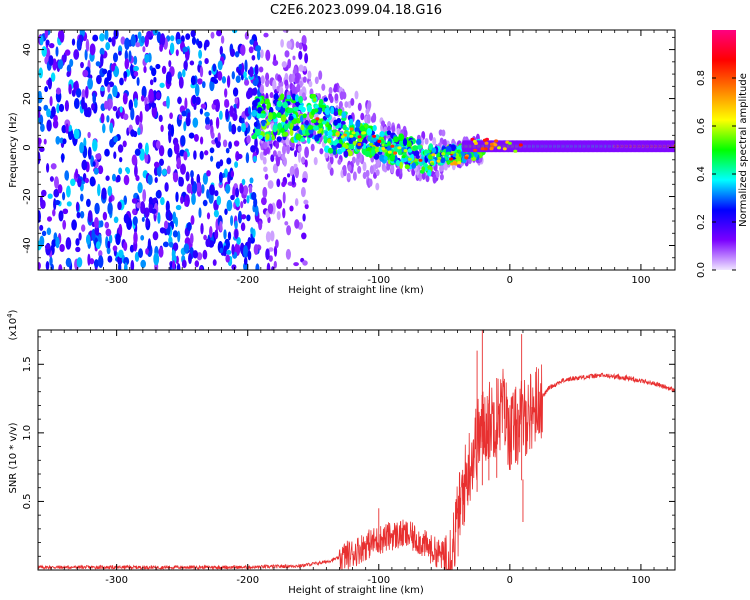 Image resolution: width=750 pixels, height=600 pixels. What do you see at coordinates (27, 501) in the screenshot?
I see `y-tick-label: 0.5` at bounding box center [27, 501].